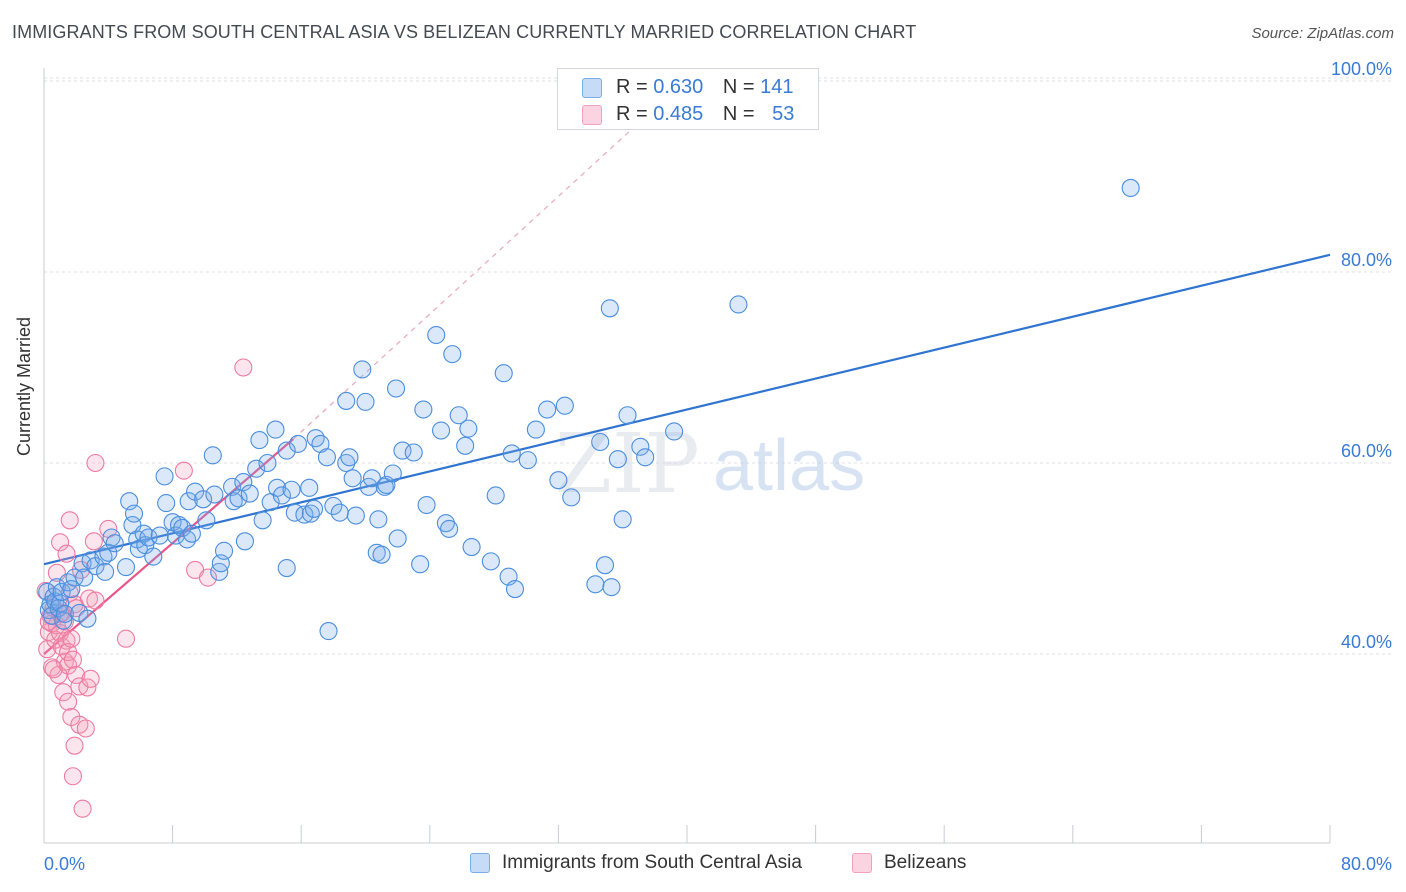 Image resolution: width=1406 pixels, height=892 pixels. Describe the element at coordinates (862, 863) in the screenshot. I see `legend-swatch-pink` at that location.